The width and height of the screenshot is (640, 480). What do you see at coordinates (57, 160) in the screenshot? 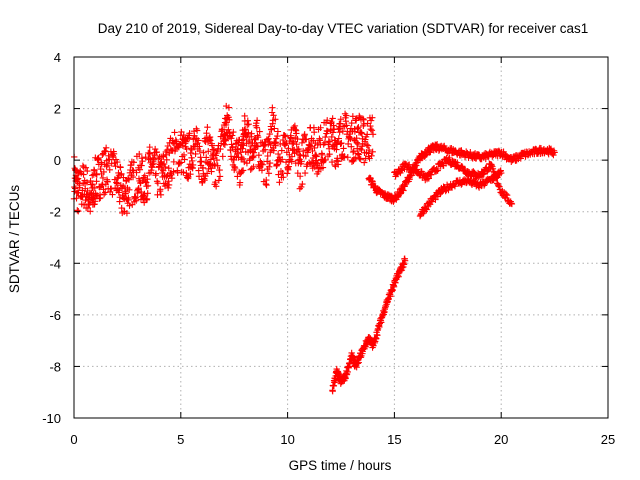
I see `y-tick-label: 0` at bounding box center [57, 160].